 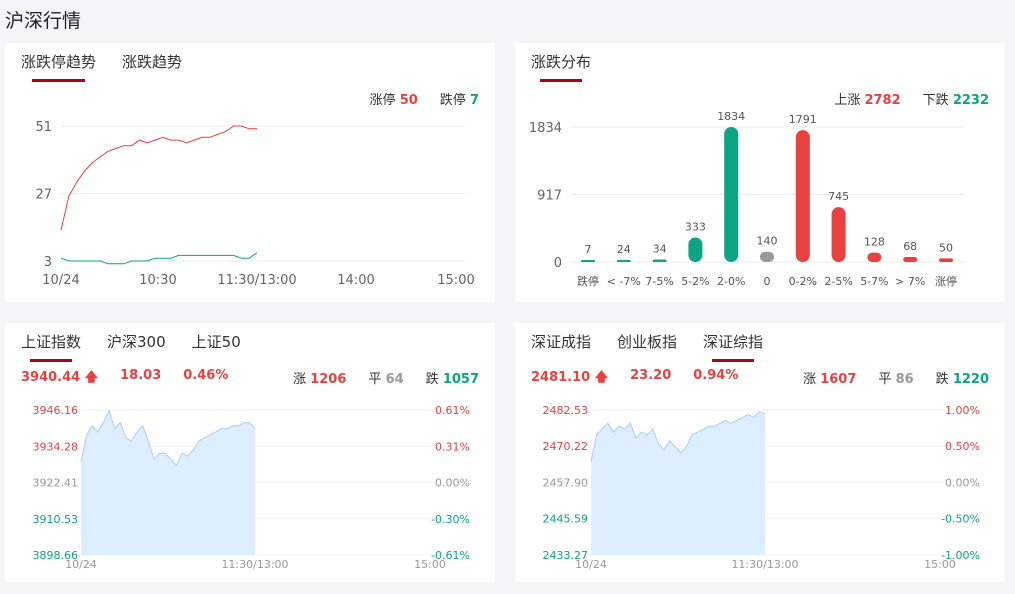 I want to click on x-category-label: 7-5%, so click(x=659, y=281).